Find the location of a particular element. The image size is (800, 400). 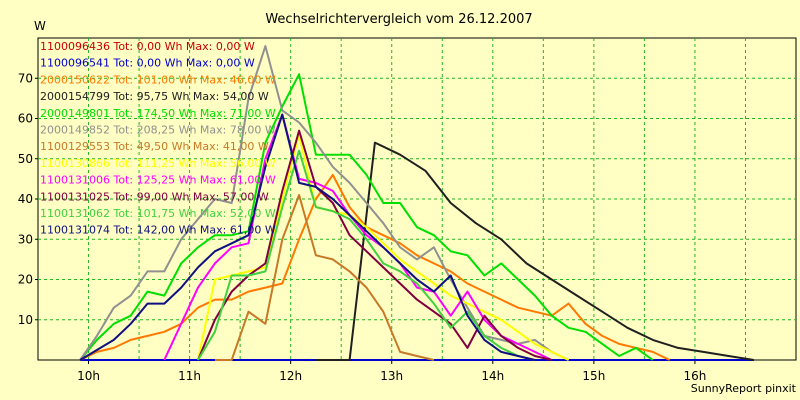

x-tick-label: 16h is located at coordinates (694, 376).